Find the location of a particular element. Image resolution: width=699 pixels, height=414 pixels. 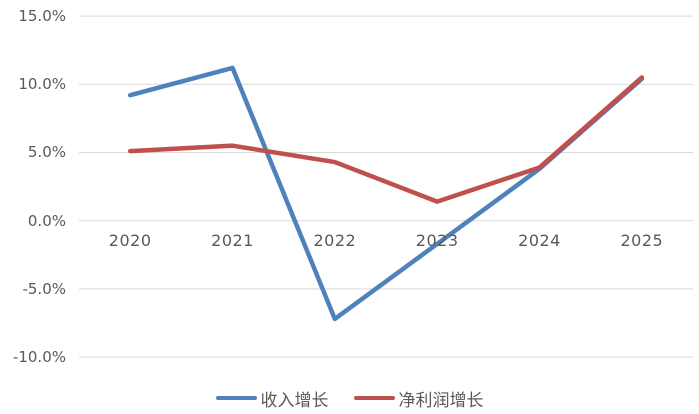

x-tick-label: 2022 is located at coordinates (335, 240).